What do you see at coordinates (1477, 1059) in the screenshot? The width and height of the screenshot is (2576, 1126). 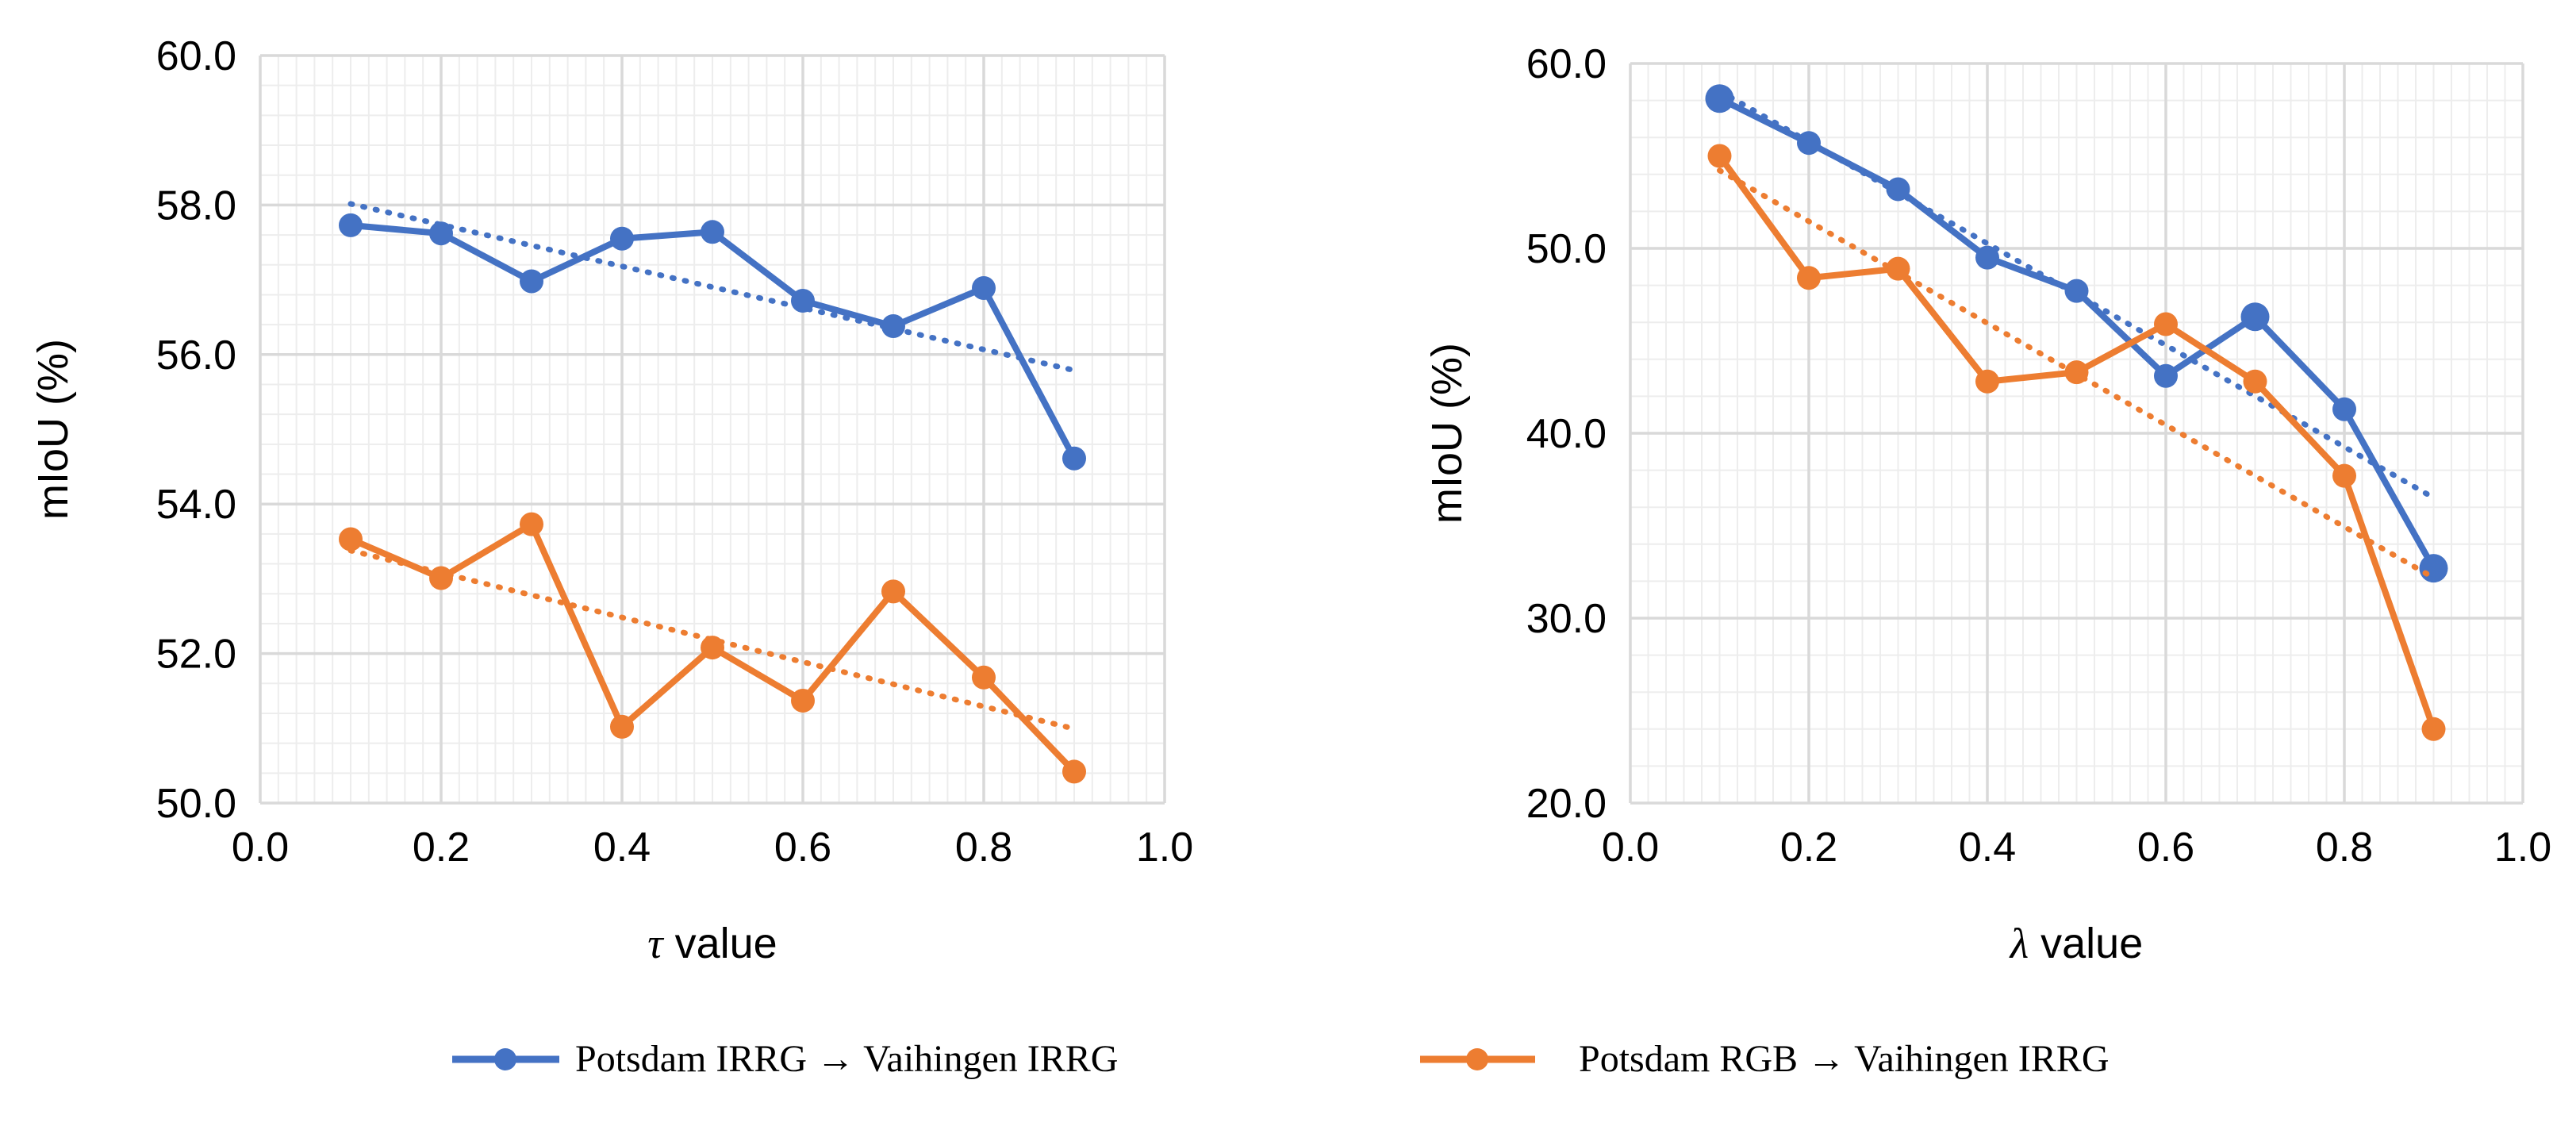 I see `legend-marker-rgb` at bounding box center [1477, 1059].